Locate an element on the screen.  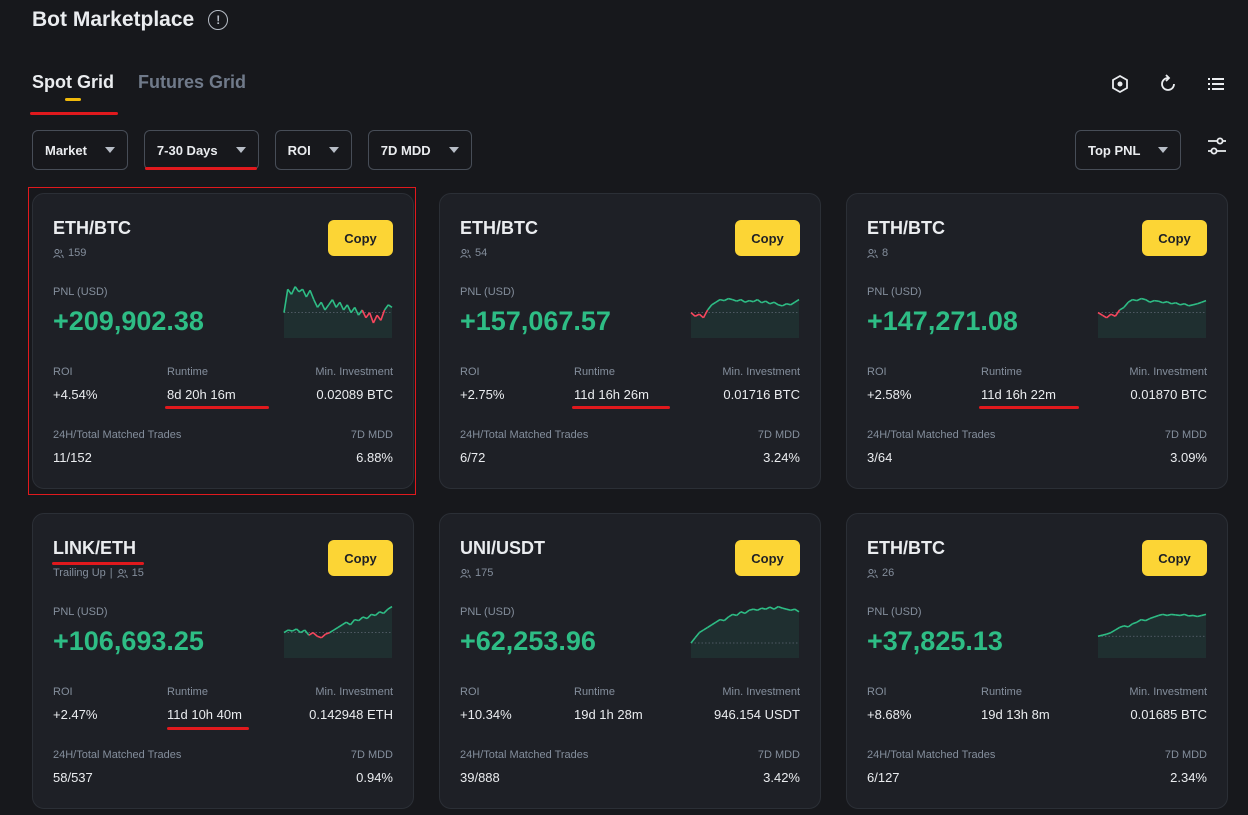
copier-count-row: 159 is located at coordinates (69, 253).